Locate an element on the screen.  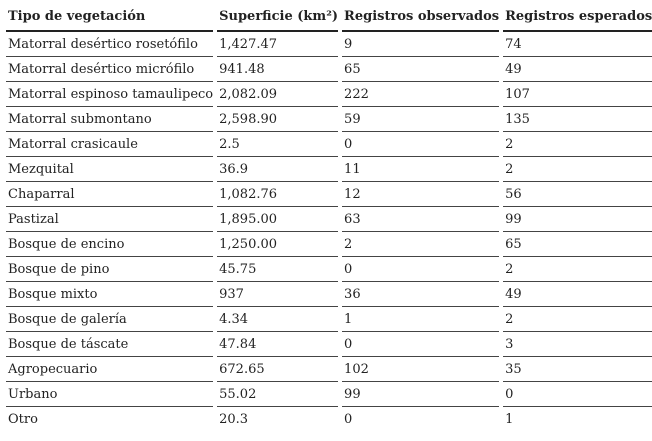
table-cell: 107 is located at coordinates (577, 94).